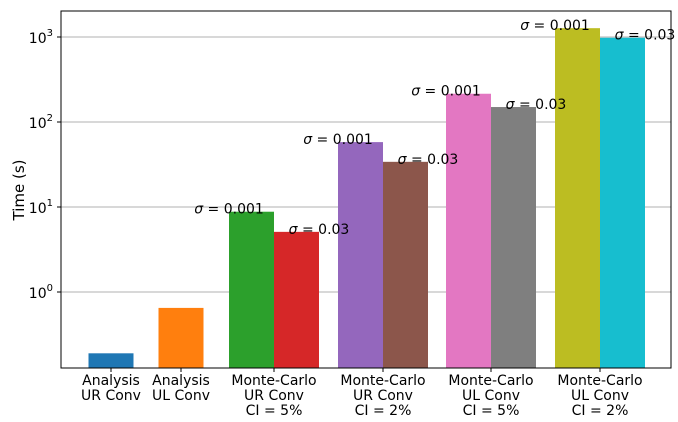 The width and height of the screenshot is (678, 422). What do you see at coordinates (338, 140) in the screenshot?
I see `sigma-label-4: σ = 0.001` at bounding box center [338, 140].